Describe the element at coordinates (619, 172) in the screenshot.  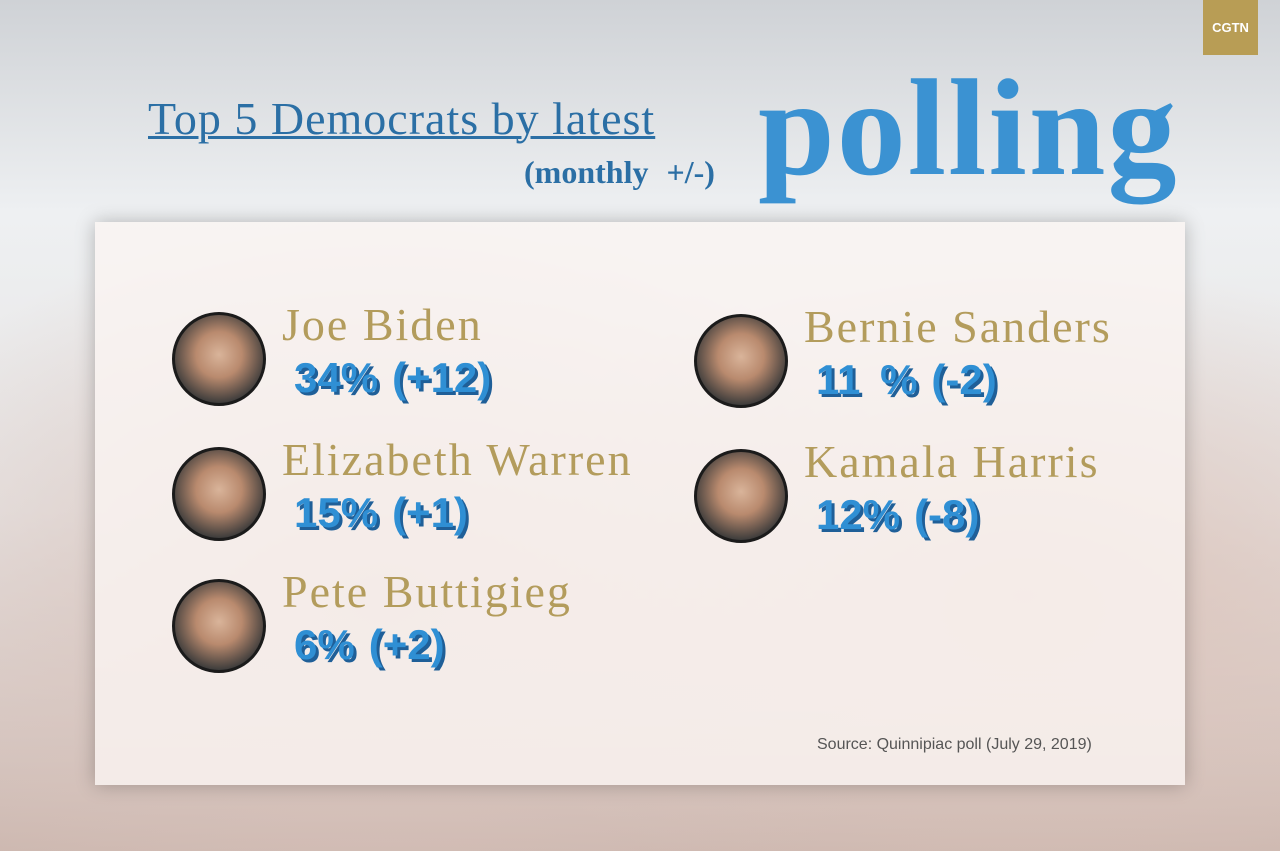
I see `subtitle: (monthly +/-)` at that location.